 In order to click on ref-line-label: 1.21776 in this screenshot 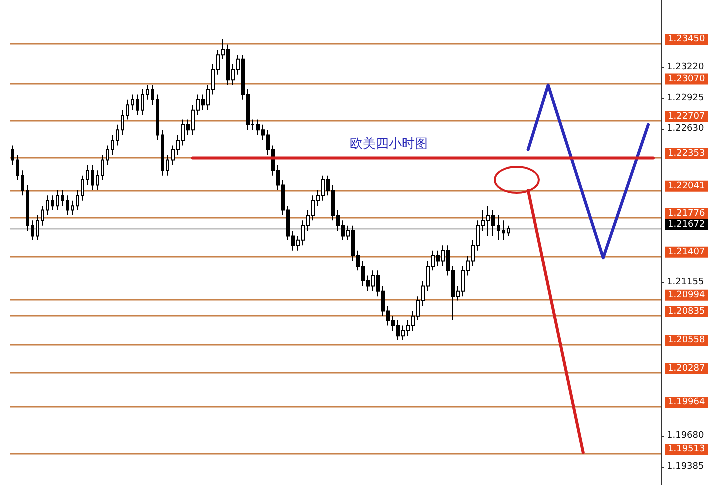, I will do `click(687, 213)`.